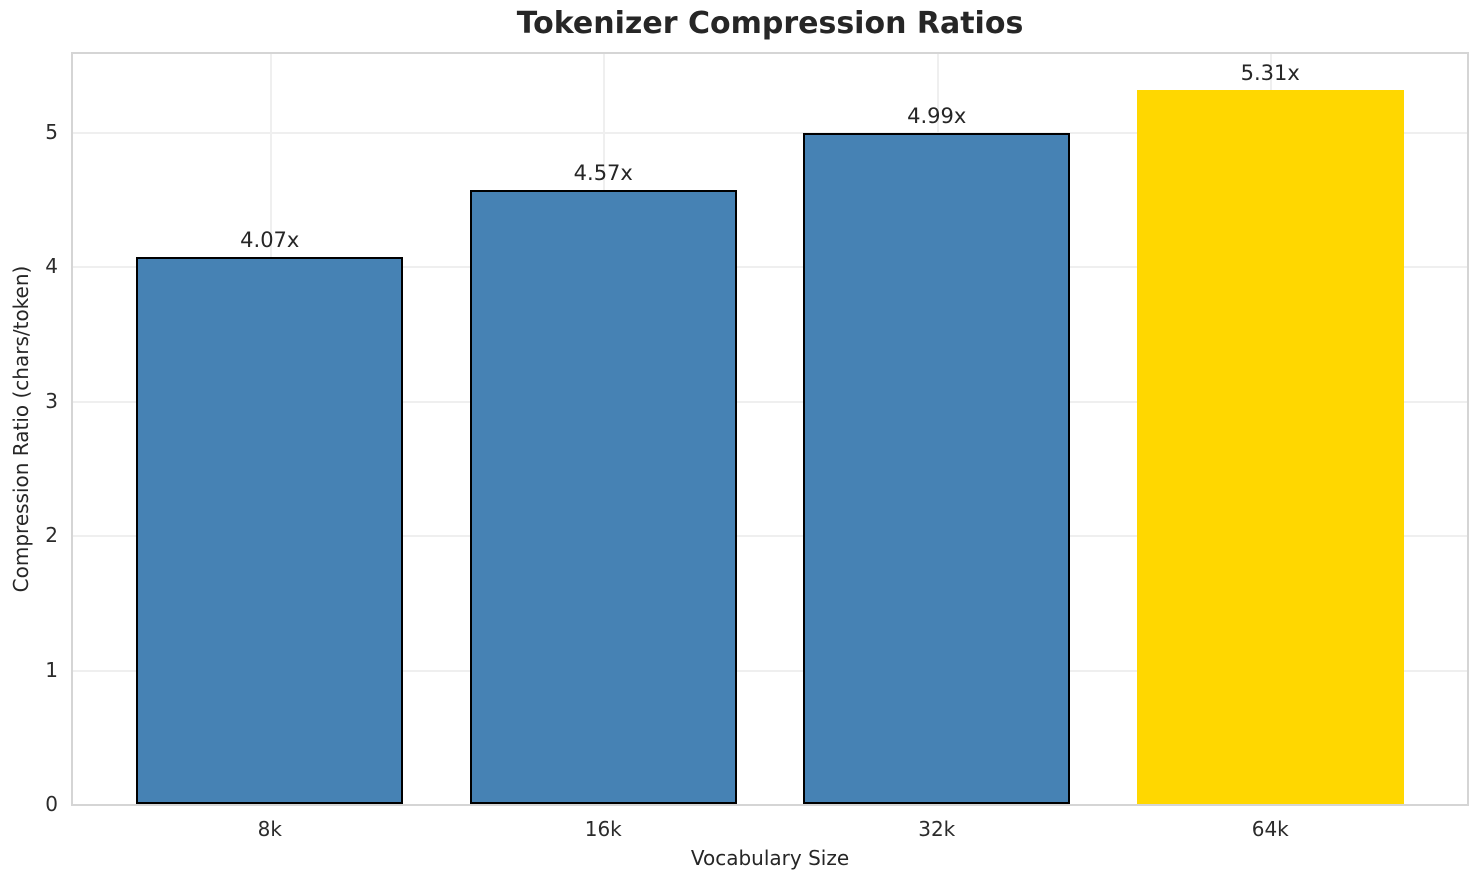  I want to click on bar-32k, so click(937, 468).